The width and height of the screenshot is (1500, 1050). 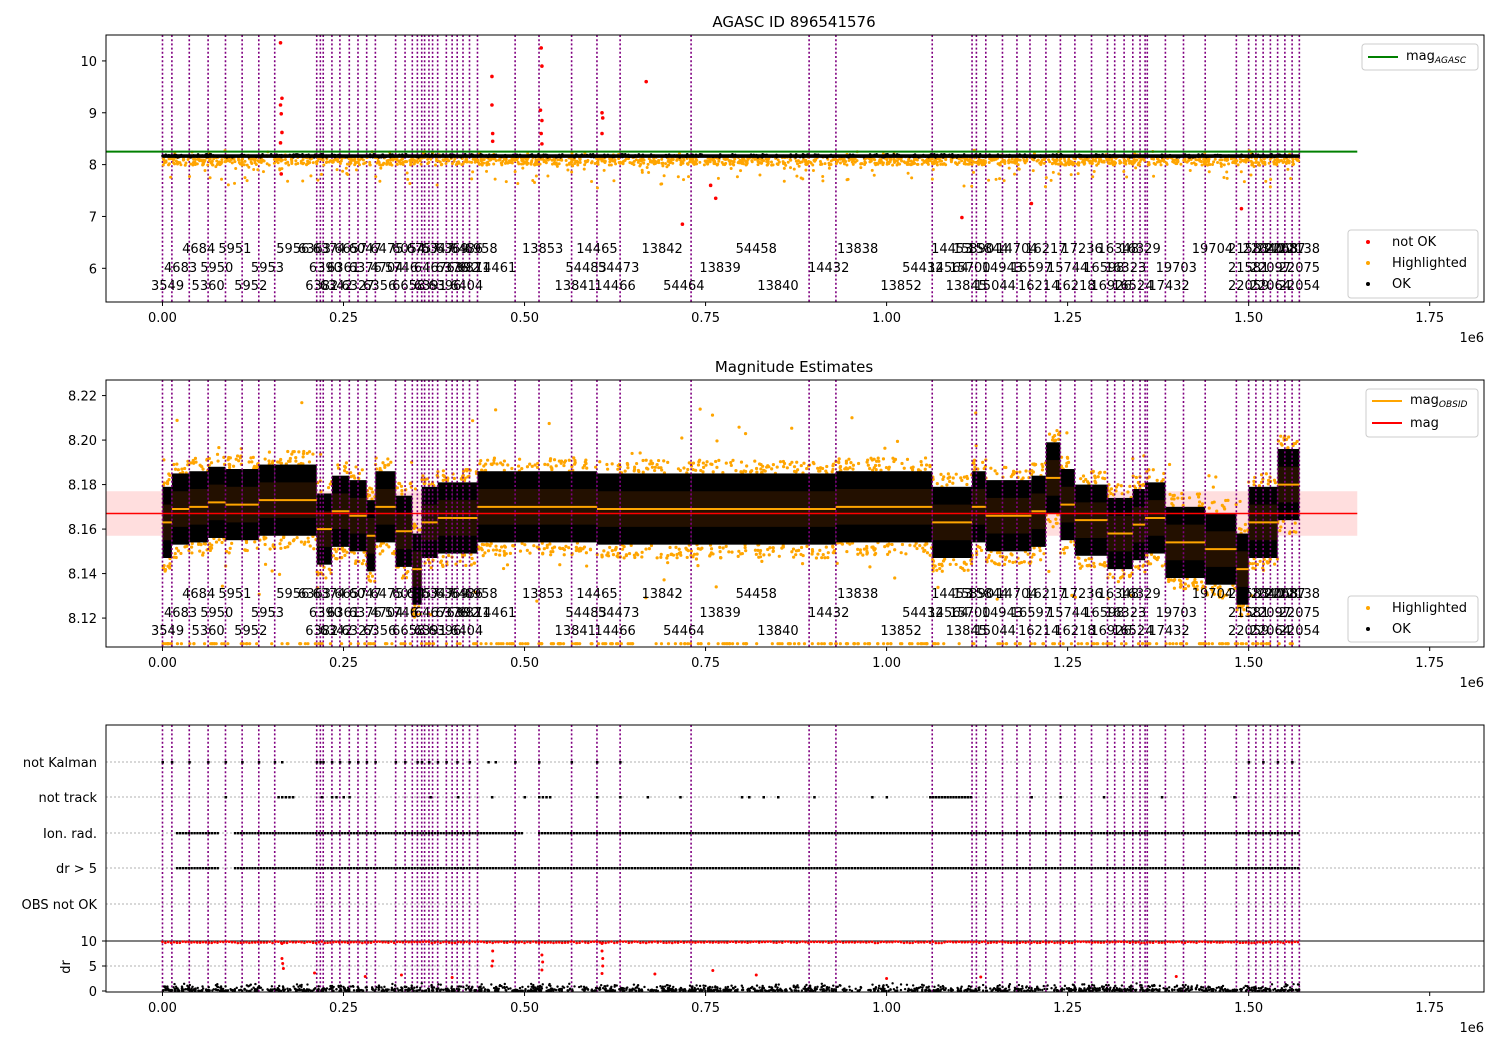 What do you see at coordinates (900, 631) in the screenshot?
I see `obsid-label: 13852` at bounding box center [900, 631].